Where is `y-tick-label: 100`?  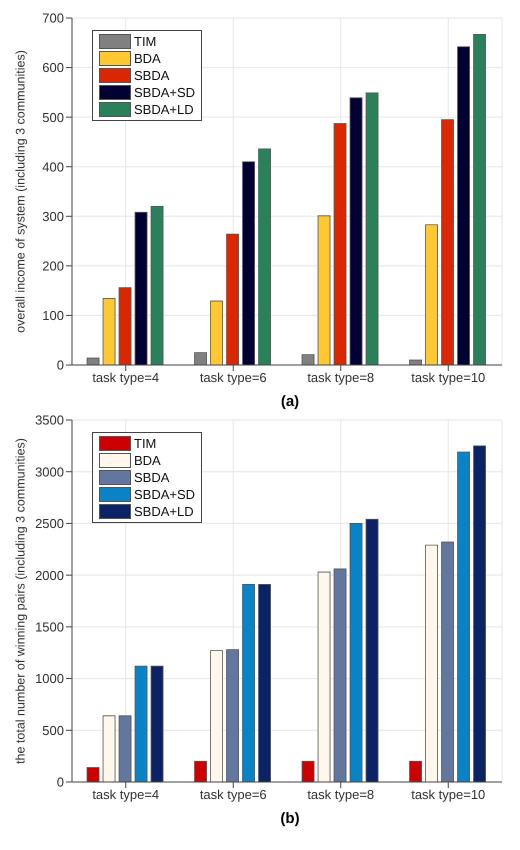 y-tick-label: 100 is located at coordinates (53, 316).